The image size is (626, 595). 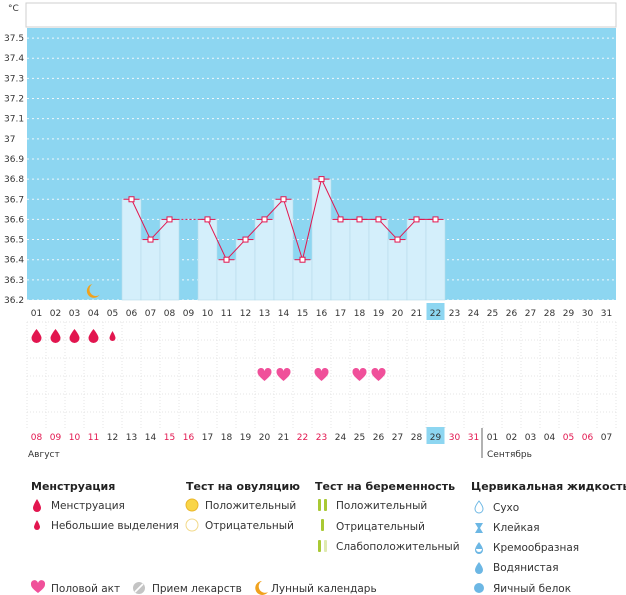 What do you see at coordinates (436, 438) in the screenshot?
I see `calendar-date-label: 29` at bounding box center [436, 438].